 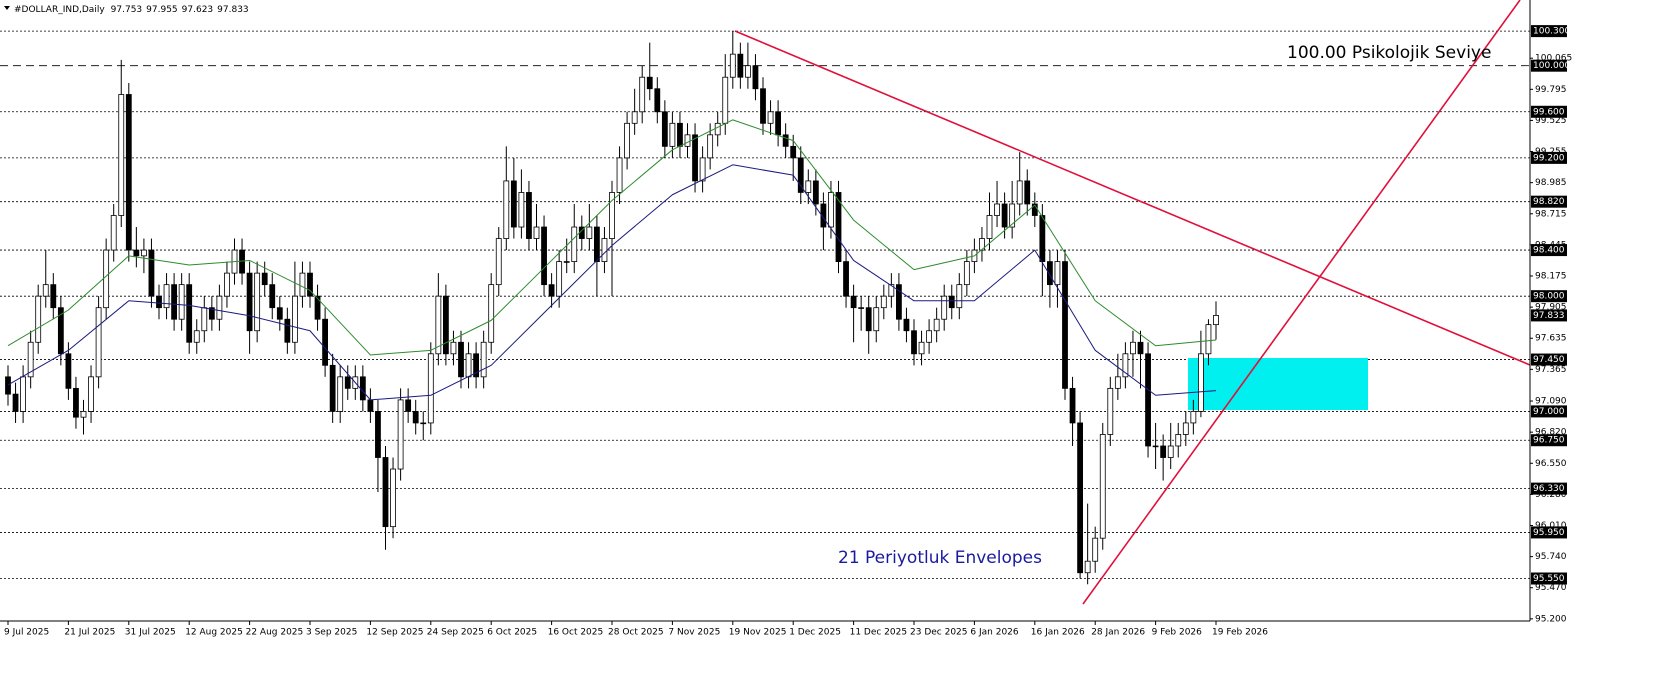 What do you see at coordinates (1549, 360) in the screenshot?
I see `level-label: 97.450` at bounding box center [1549, 360].